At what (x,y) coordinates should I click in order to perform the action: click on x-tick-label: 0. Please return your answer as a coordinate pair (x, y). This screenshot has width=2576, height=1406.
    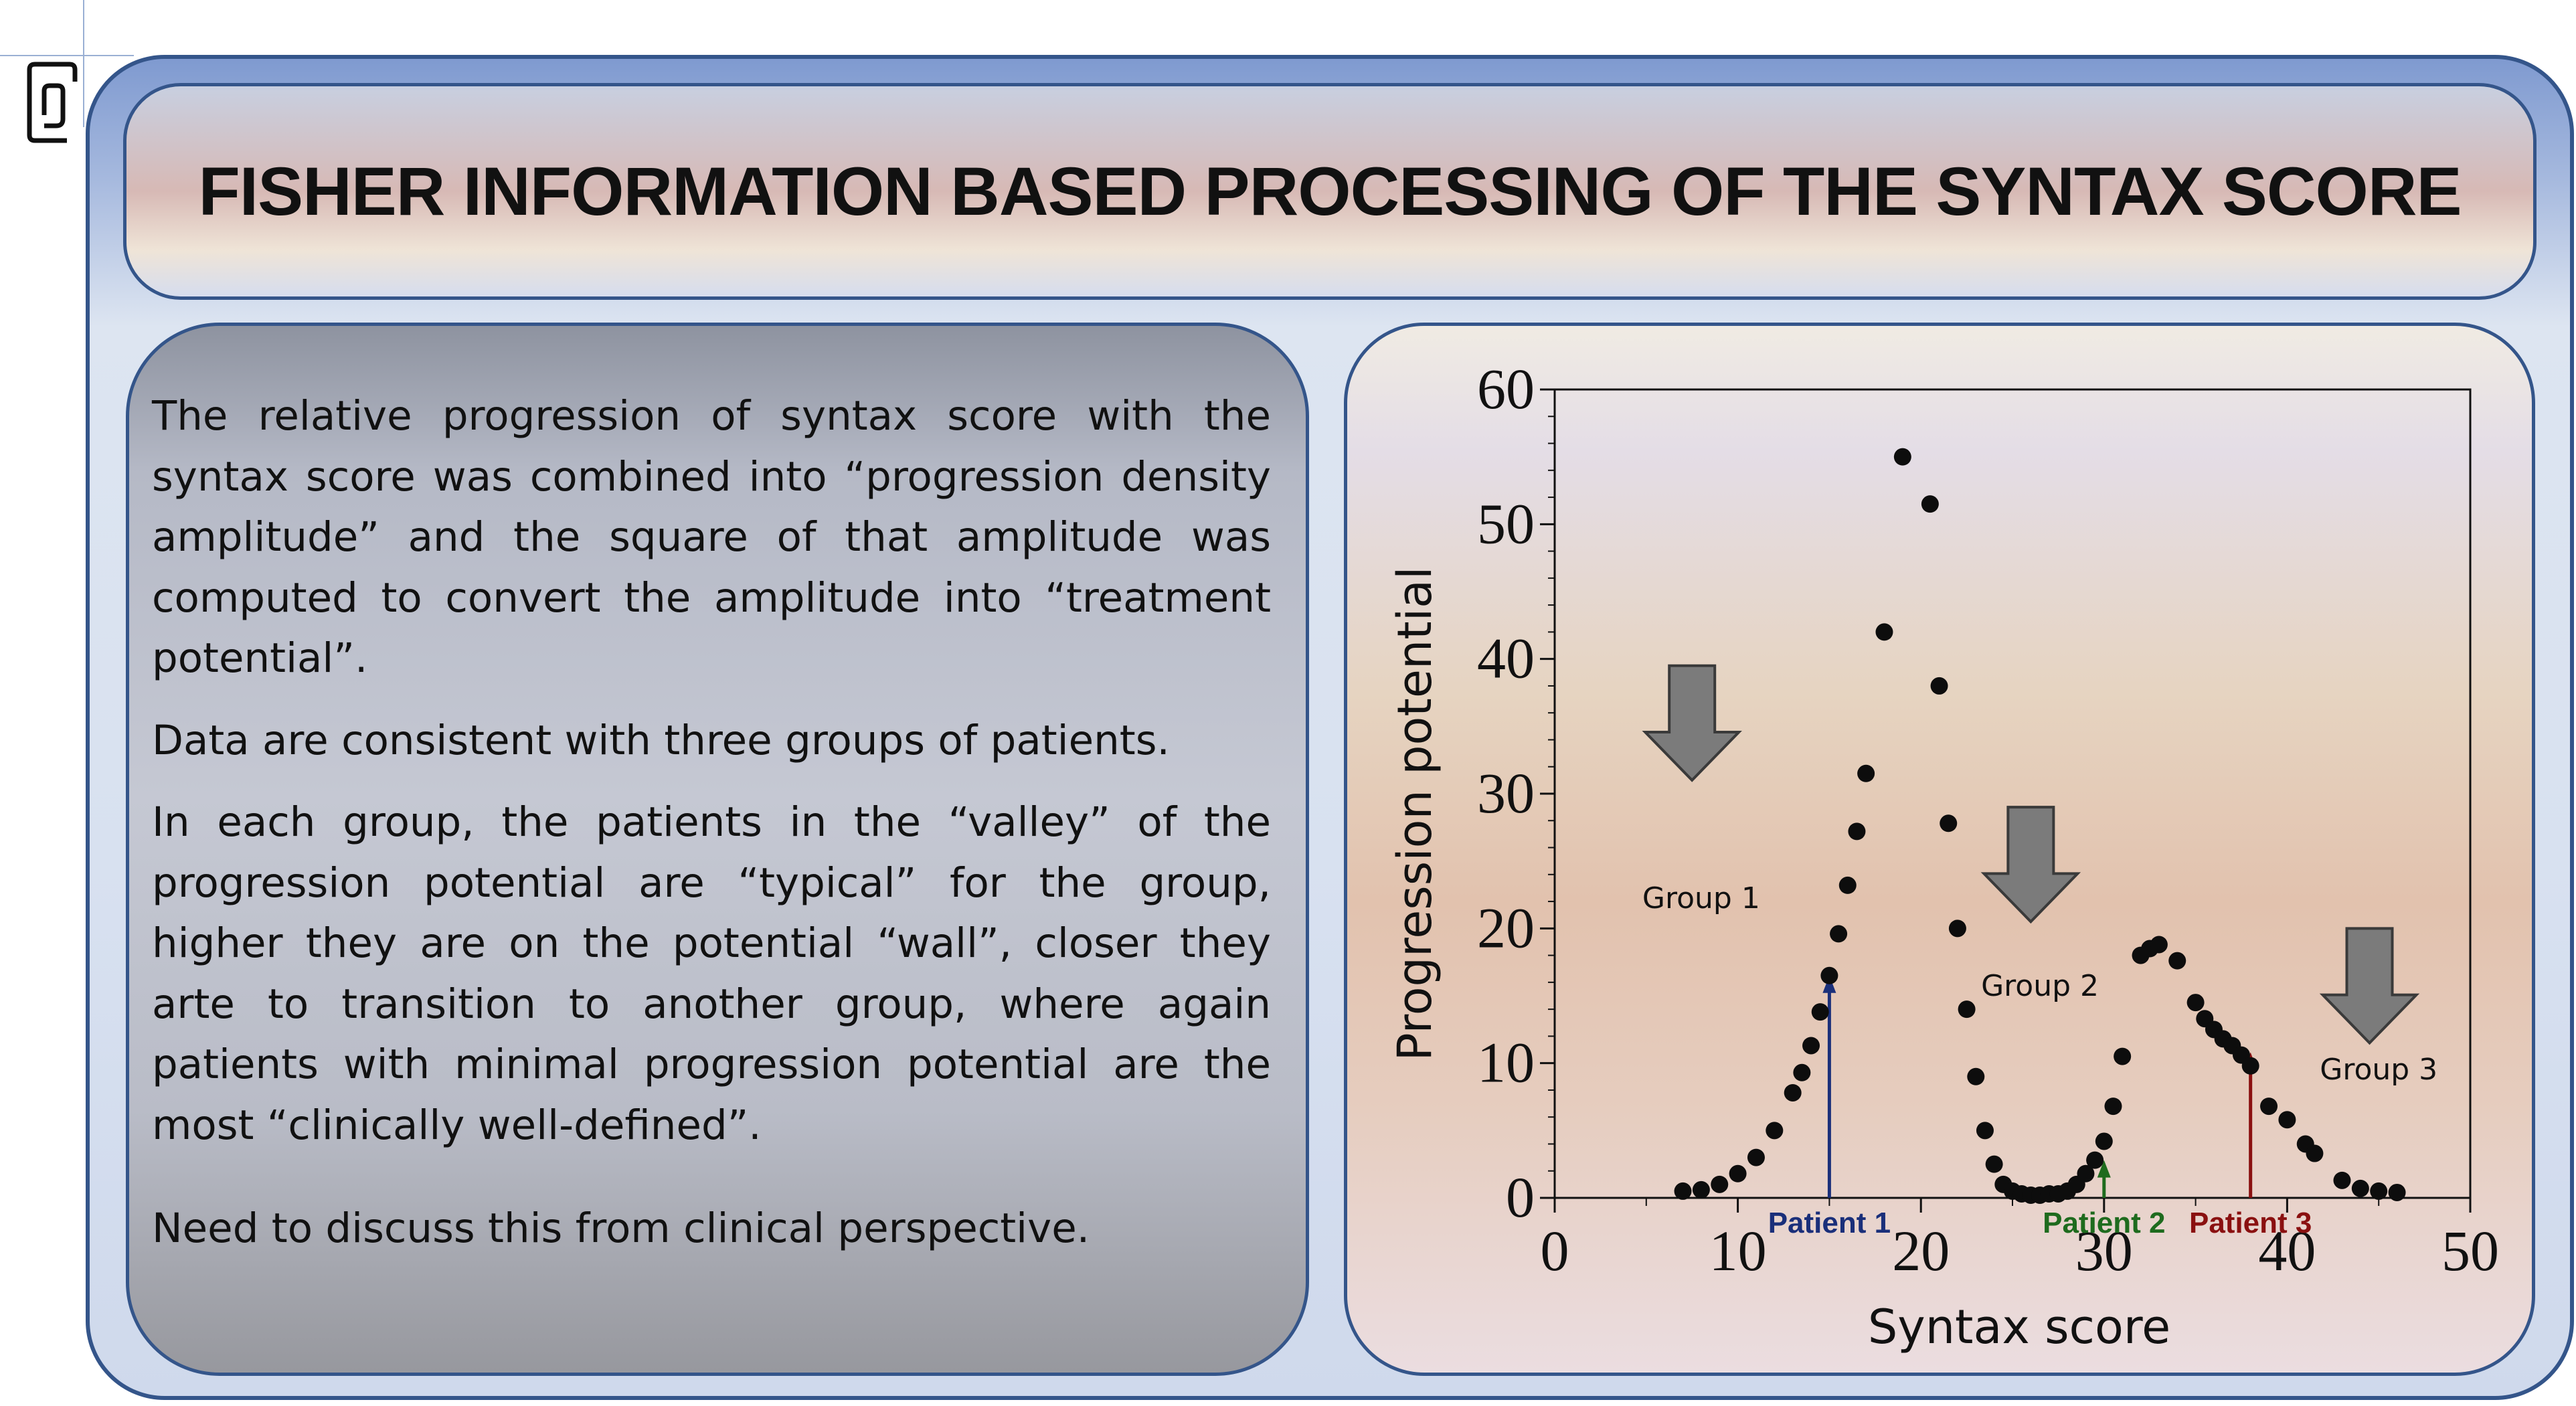
    Looking at the image, I should click on (1555, 1251).